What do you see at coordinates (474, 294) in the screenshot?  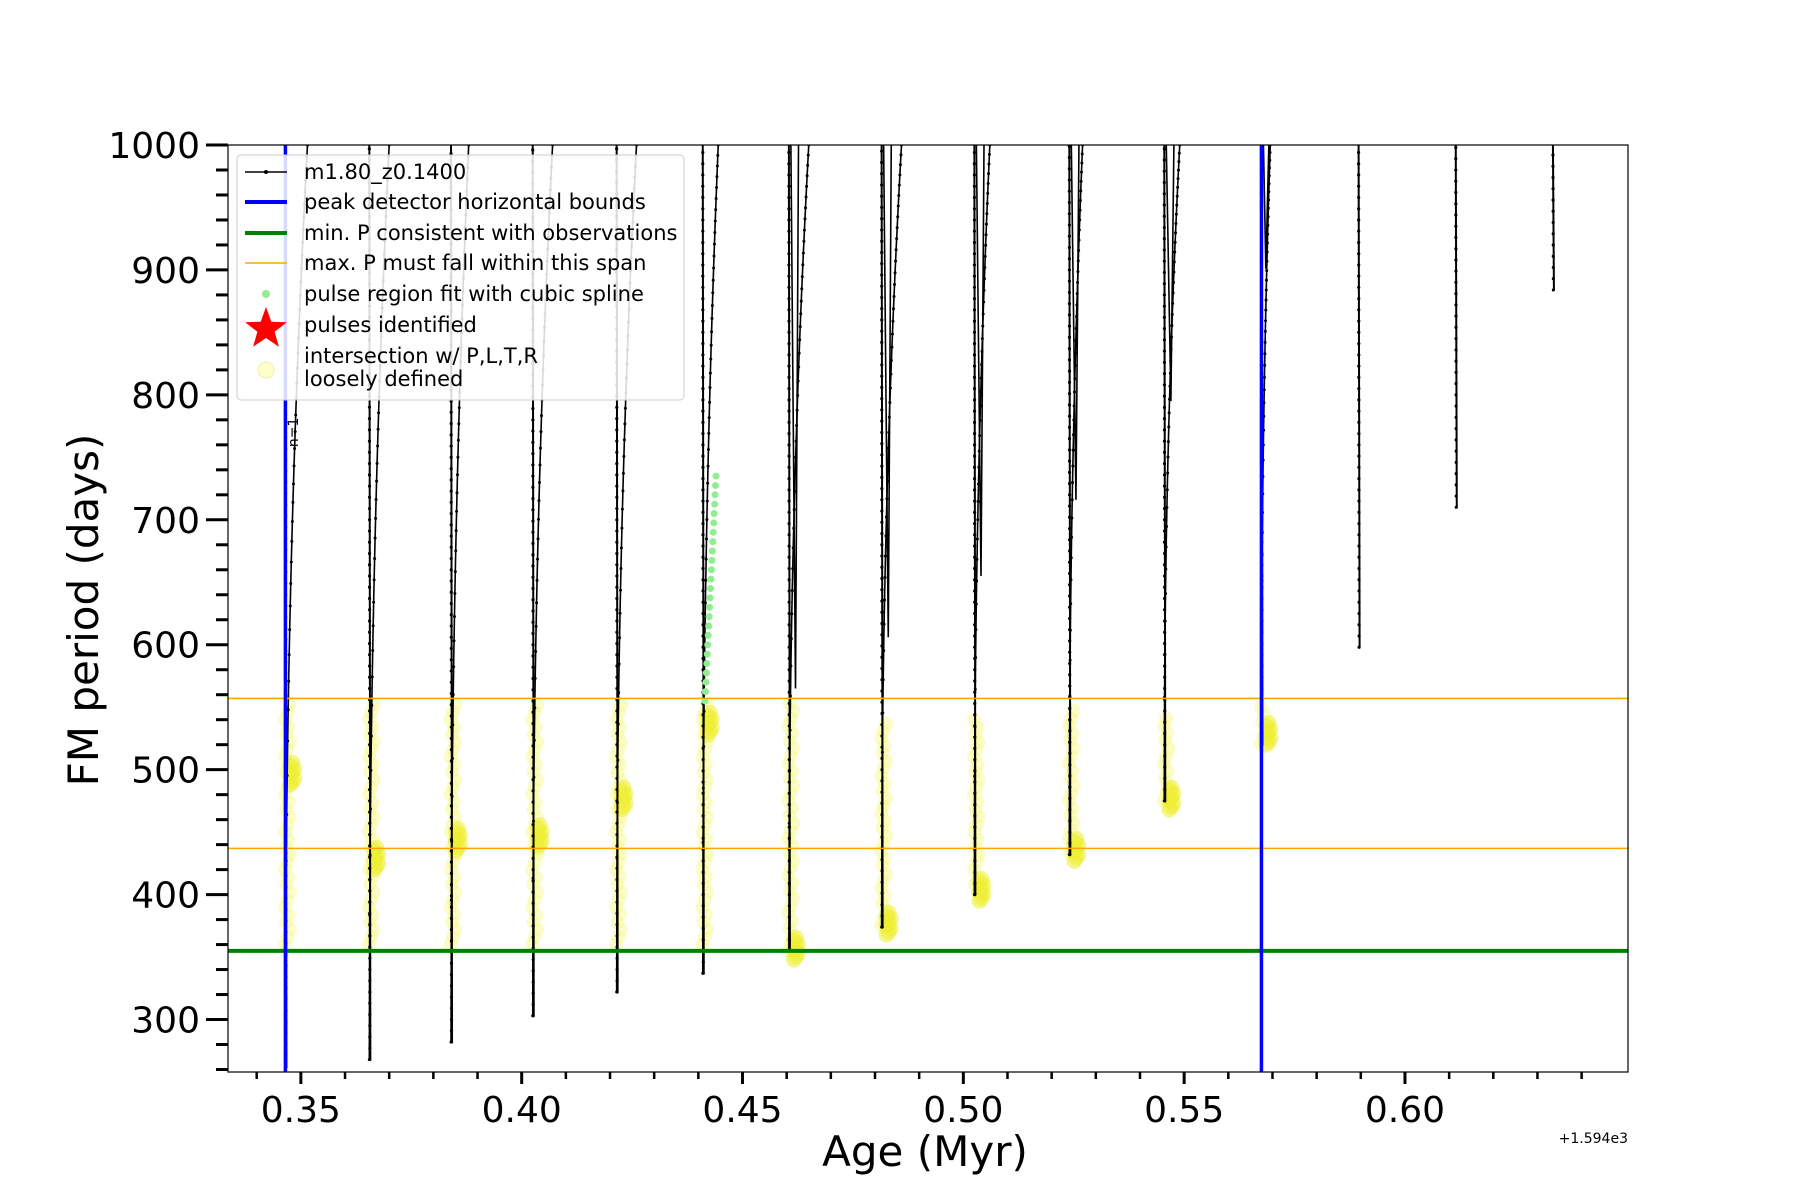 I see `legend-label: pulse region fit with cubic spline` at bounding box center [474, 294].